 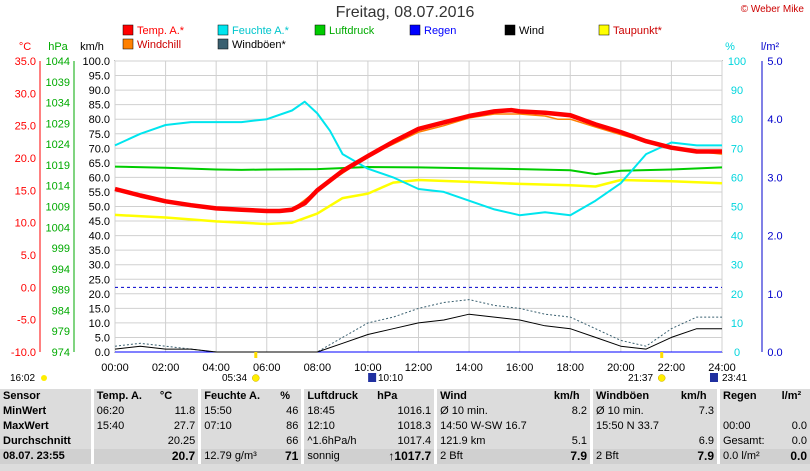 I want to click on wind-tick-label: 60.0, so click(x=99, y=178).